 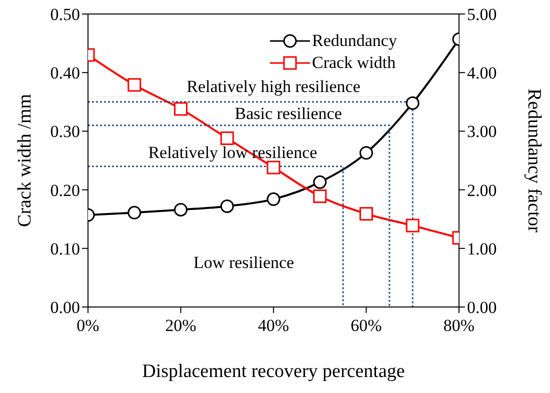 I want to click on y2-axis-title: Redundancy factor, so click(x=533, y=161).